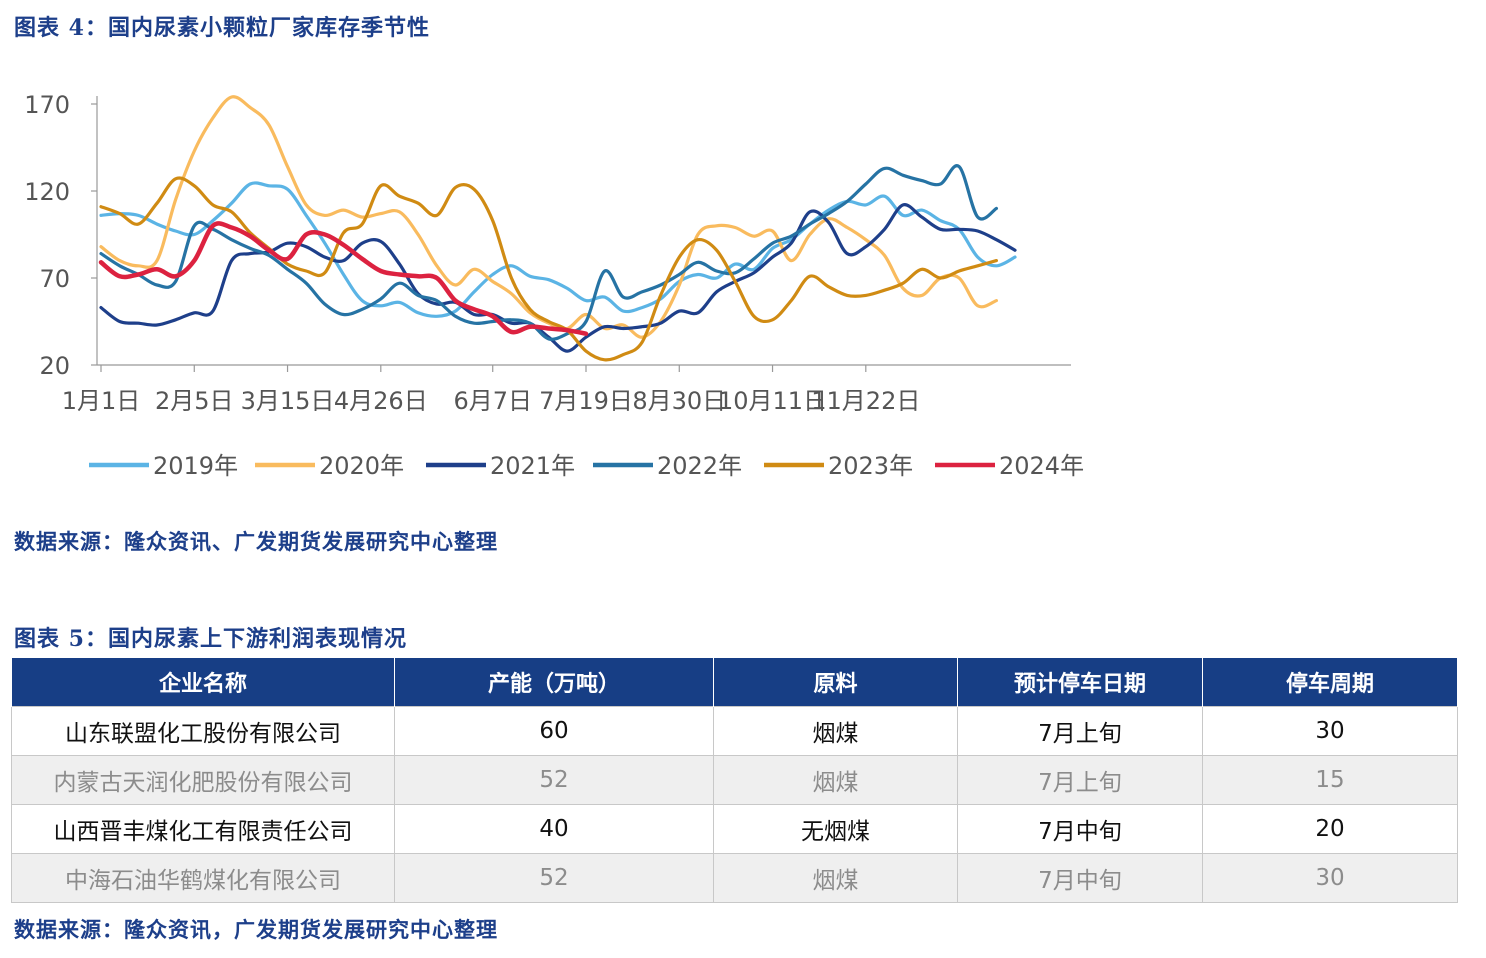 Image resolution: width=1486 pixels, height=958 pixels. Describe the element at coordinates (194, 401) in the screenshot. I see `x-tick-label: 2月5日` at that location.